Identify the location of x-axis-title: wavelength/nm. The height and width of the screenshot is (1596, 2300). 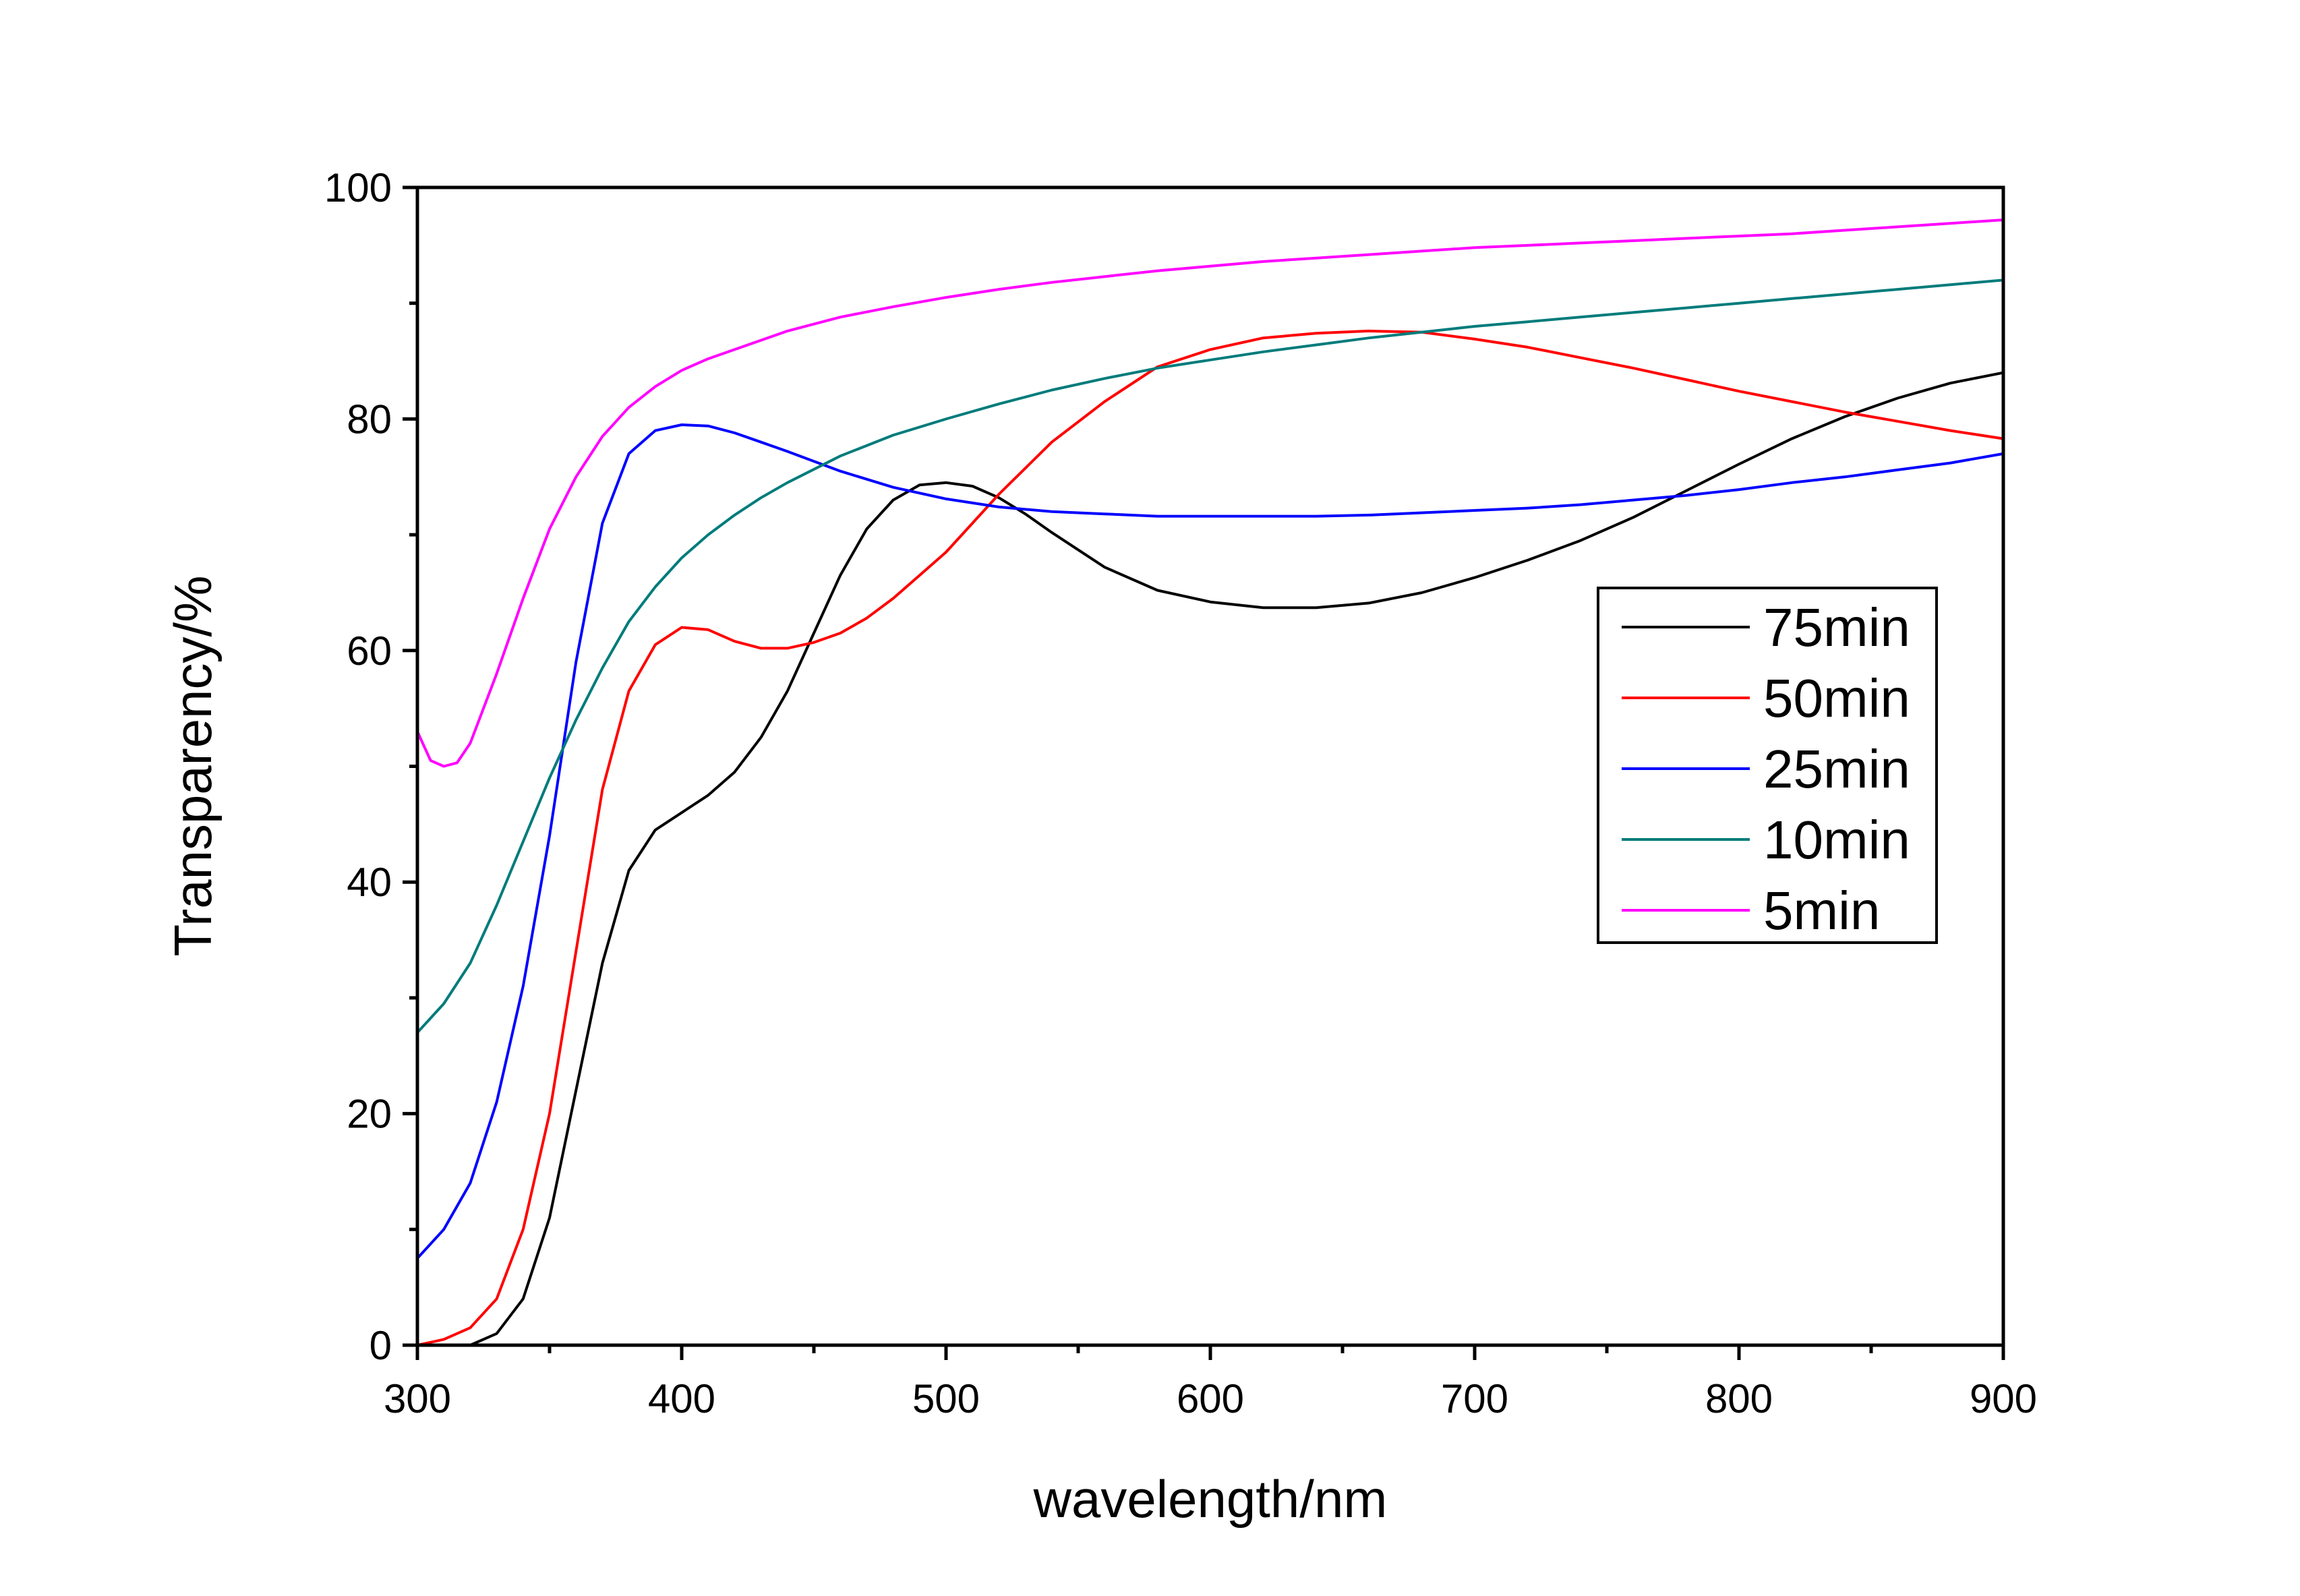
(1210, 1499).